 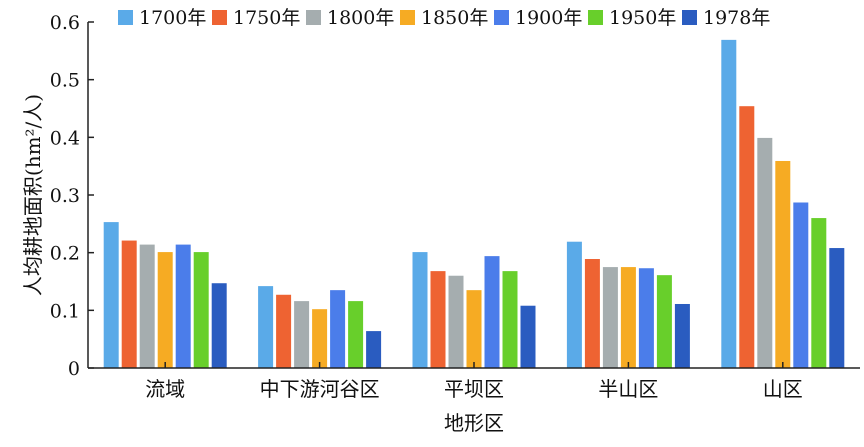 I want to click on legend-label: 1800年, so click(x=360, y=18).